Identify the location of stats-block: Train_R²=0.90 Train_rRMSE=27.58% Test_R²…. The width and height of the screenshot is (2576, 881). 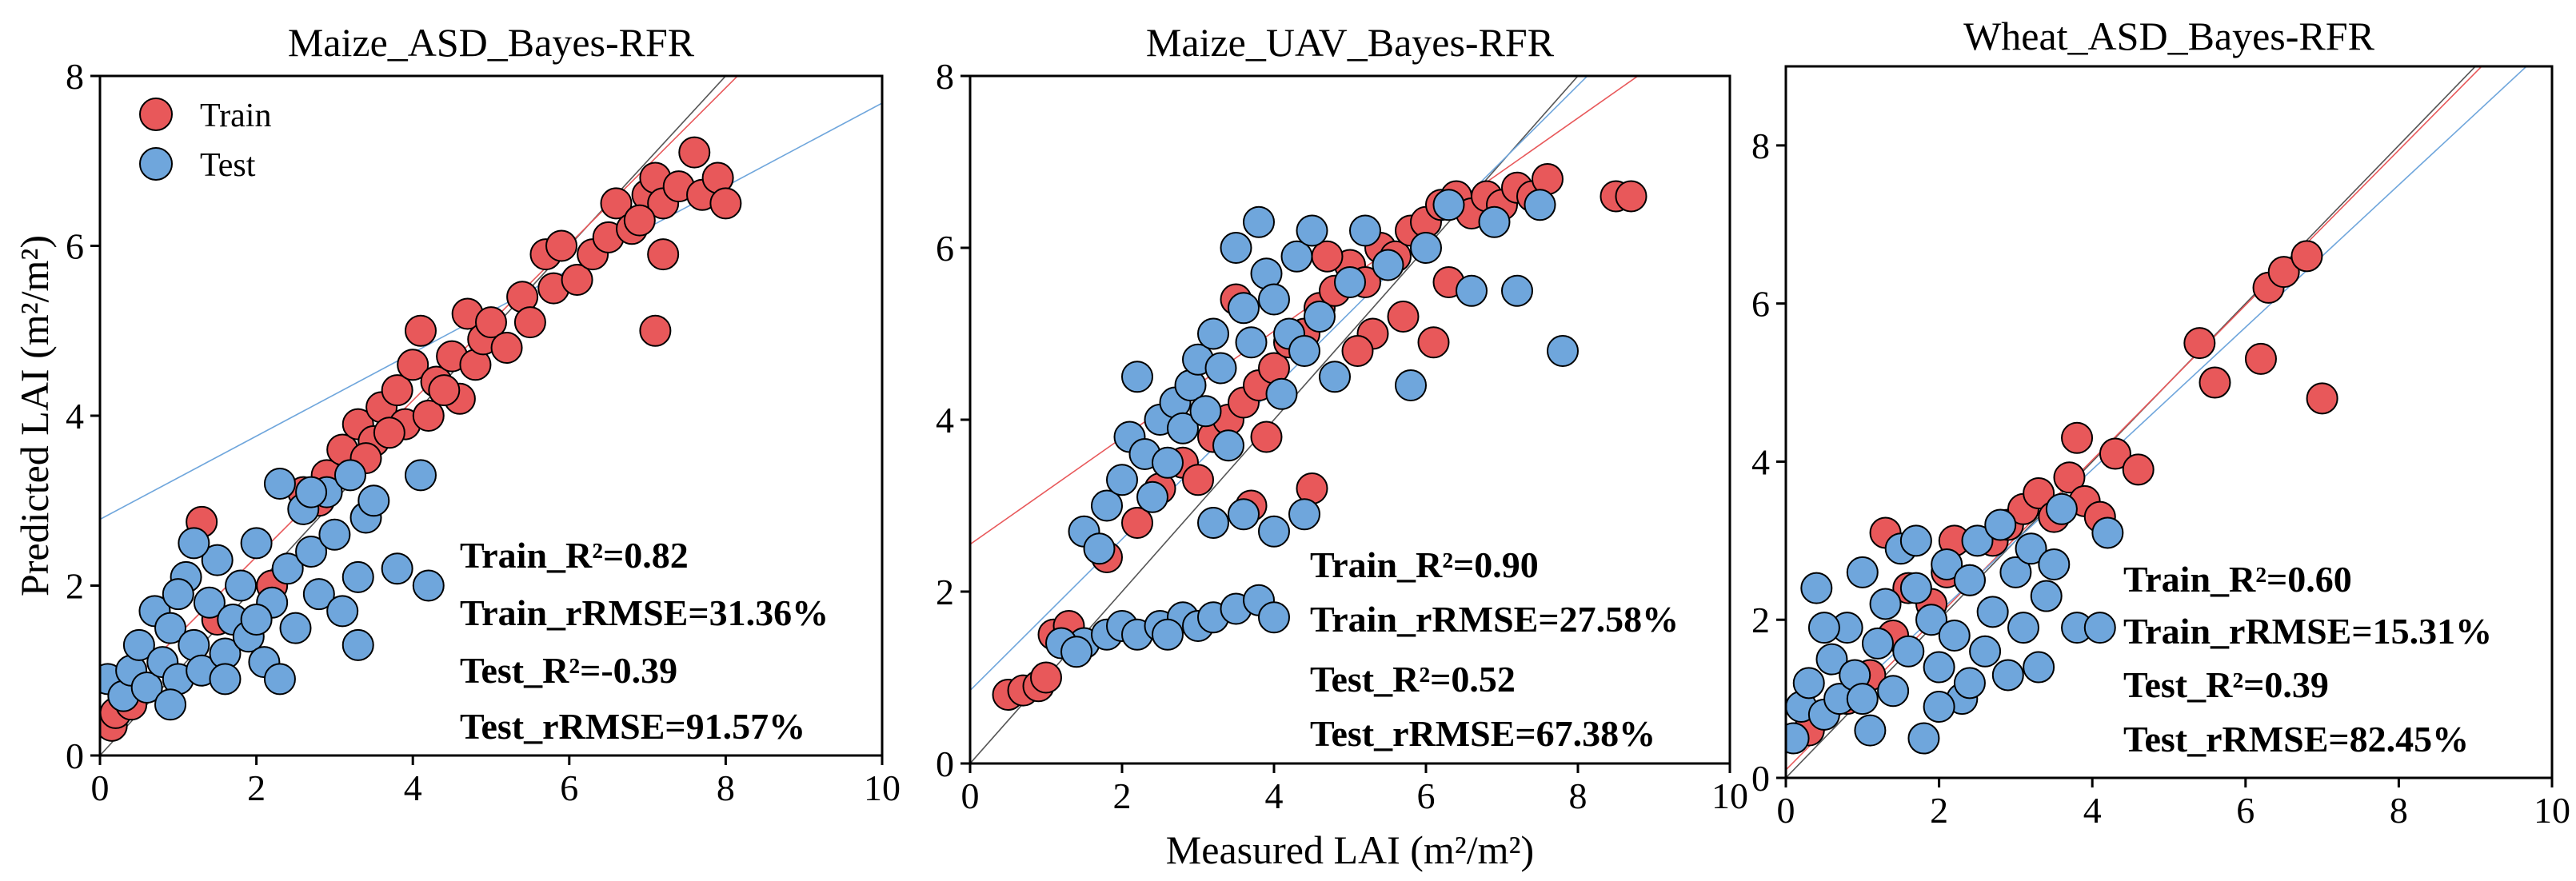
(1495, 649).